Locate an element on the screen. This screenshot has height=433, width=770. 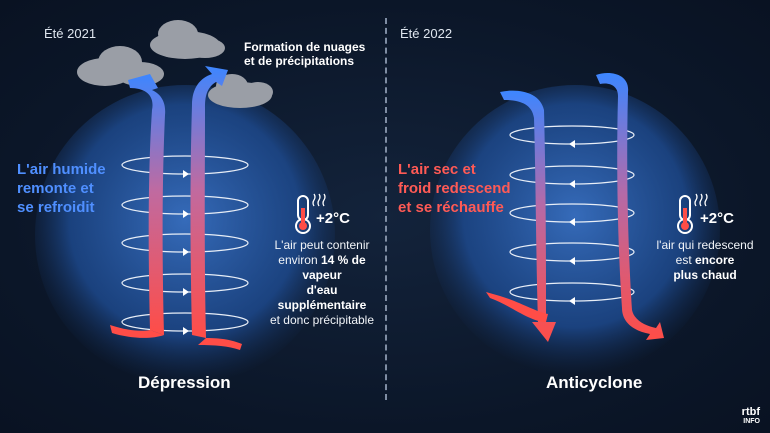
logo-sub: INFO is located at coordinates (751, 421).